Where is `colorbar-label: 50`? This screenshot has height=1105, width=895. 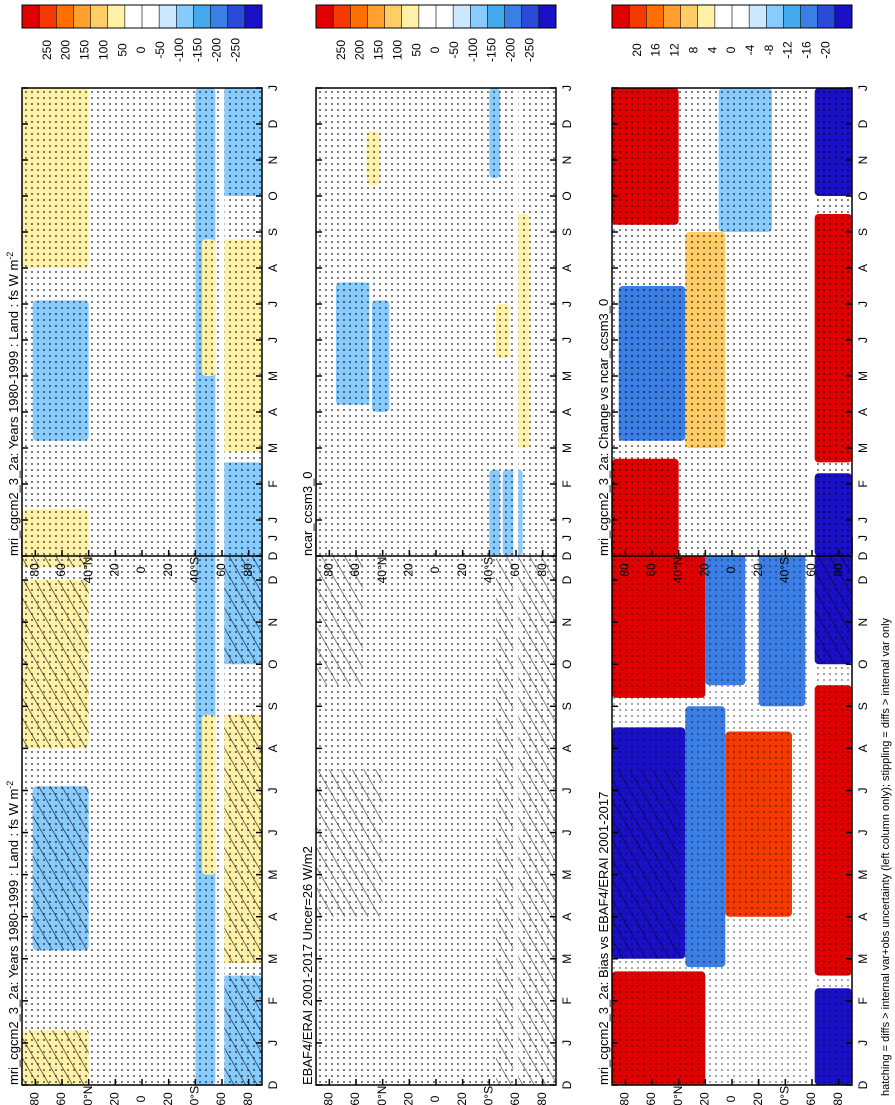
colorbar-label: 50 is located at coordinates (122, 50).